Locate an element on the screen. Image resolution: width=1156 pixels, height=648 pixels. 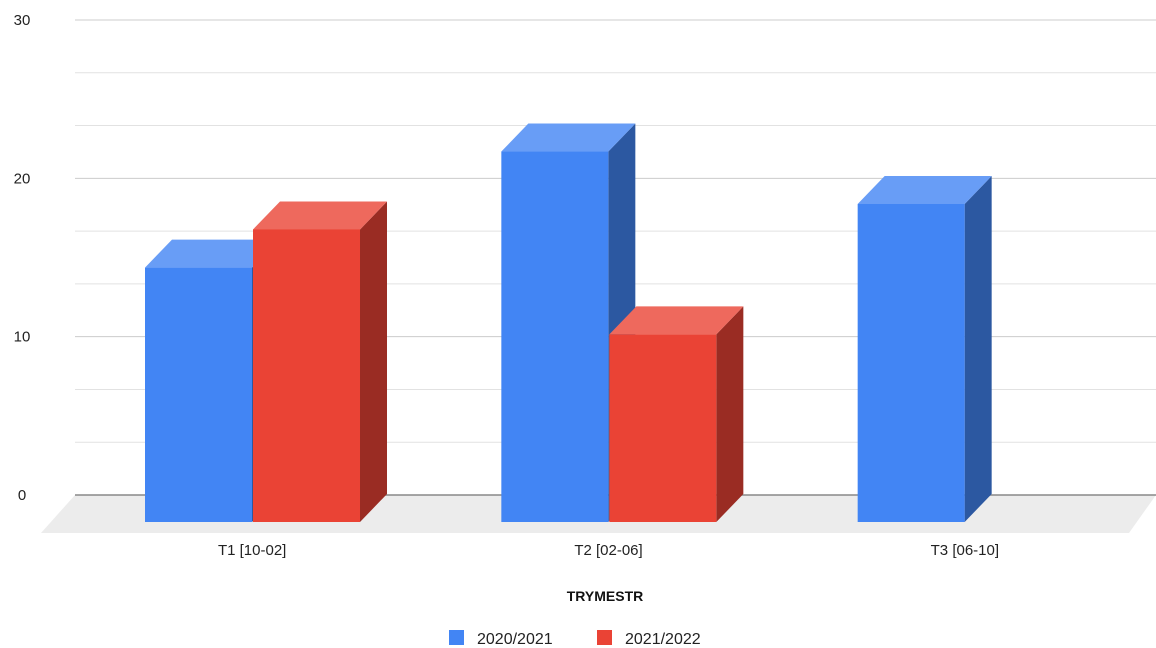
legend: 2020/2021 2021/2022 is located at coordinates (575, 639).